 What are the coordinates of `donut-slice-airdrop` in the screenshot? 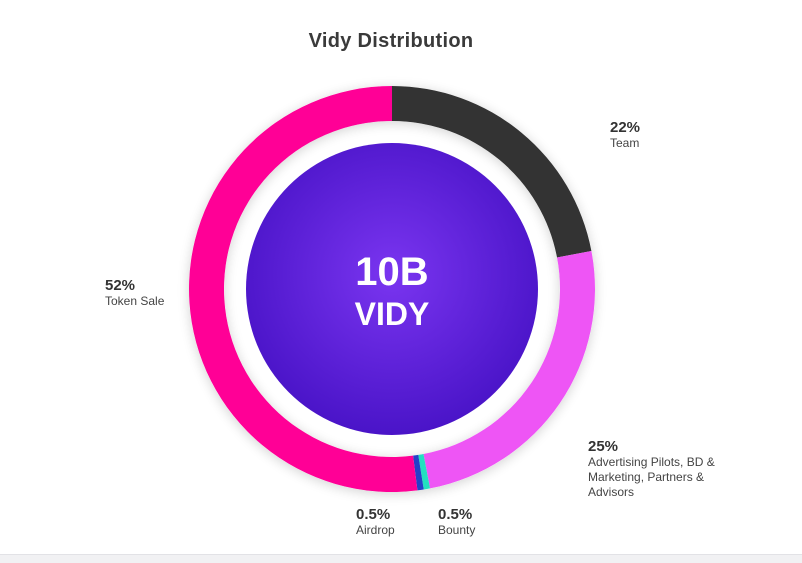 It's located at (418, 472).